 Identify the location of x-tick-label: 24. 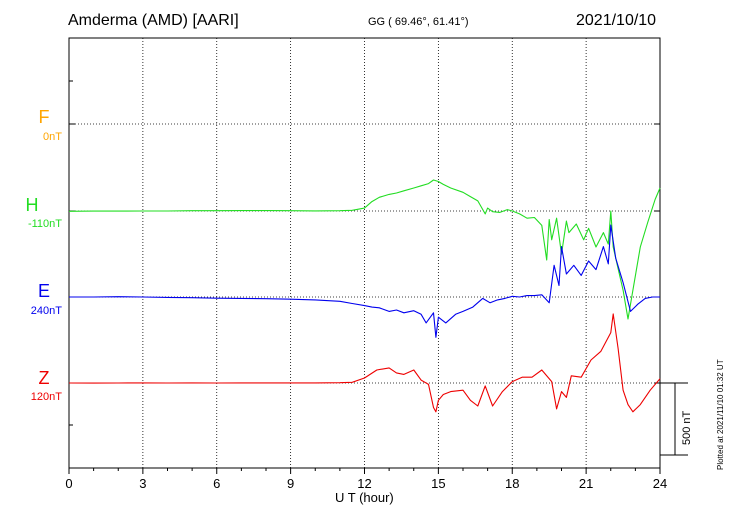
(660, 483).